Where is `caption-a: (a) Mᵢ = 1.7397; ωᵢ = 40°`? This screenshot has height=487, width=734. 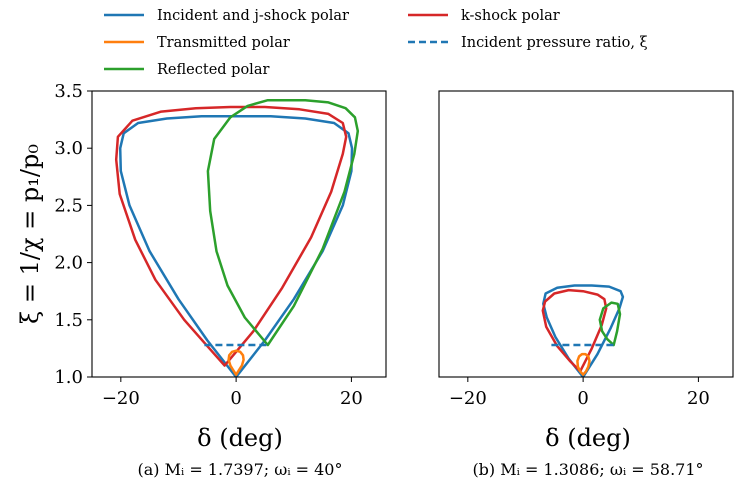 caption-a: (a) Mᵢ = 1.7397; ωᵢ = 40° is located at coordinates (240, 469).